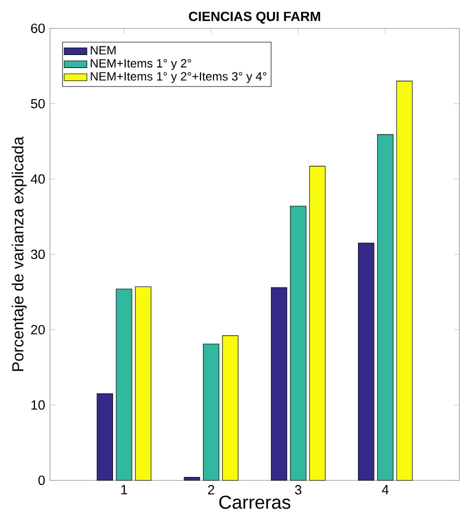 The height and width of the screenshot is (523, 467). What do you see at coordinates (38, 405) in the screenshot?
I see `y-tick-label: 10` at bounding box center [38, 405].